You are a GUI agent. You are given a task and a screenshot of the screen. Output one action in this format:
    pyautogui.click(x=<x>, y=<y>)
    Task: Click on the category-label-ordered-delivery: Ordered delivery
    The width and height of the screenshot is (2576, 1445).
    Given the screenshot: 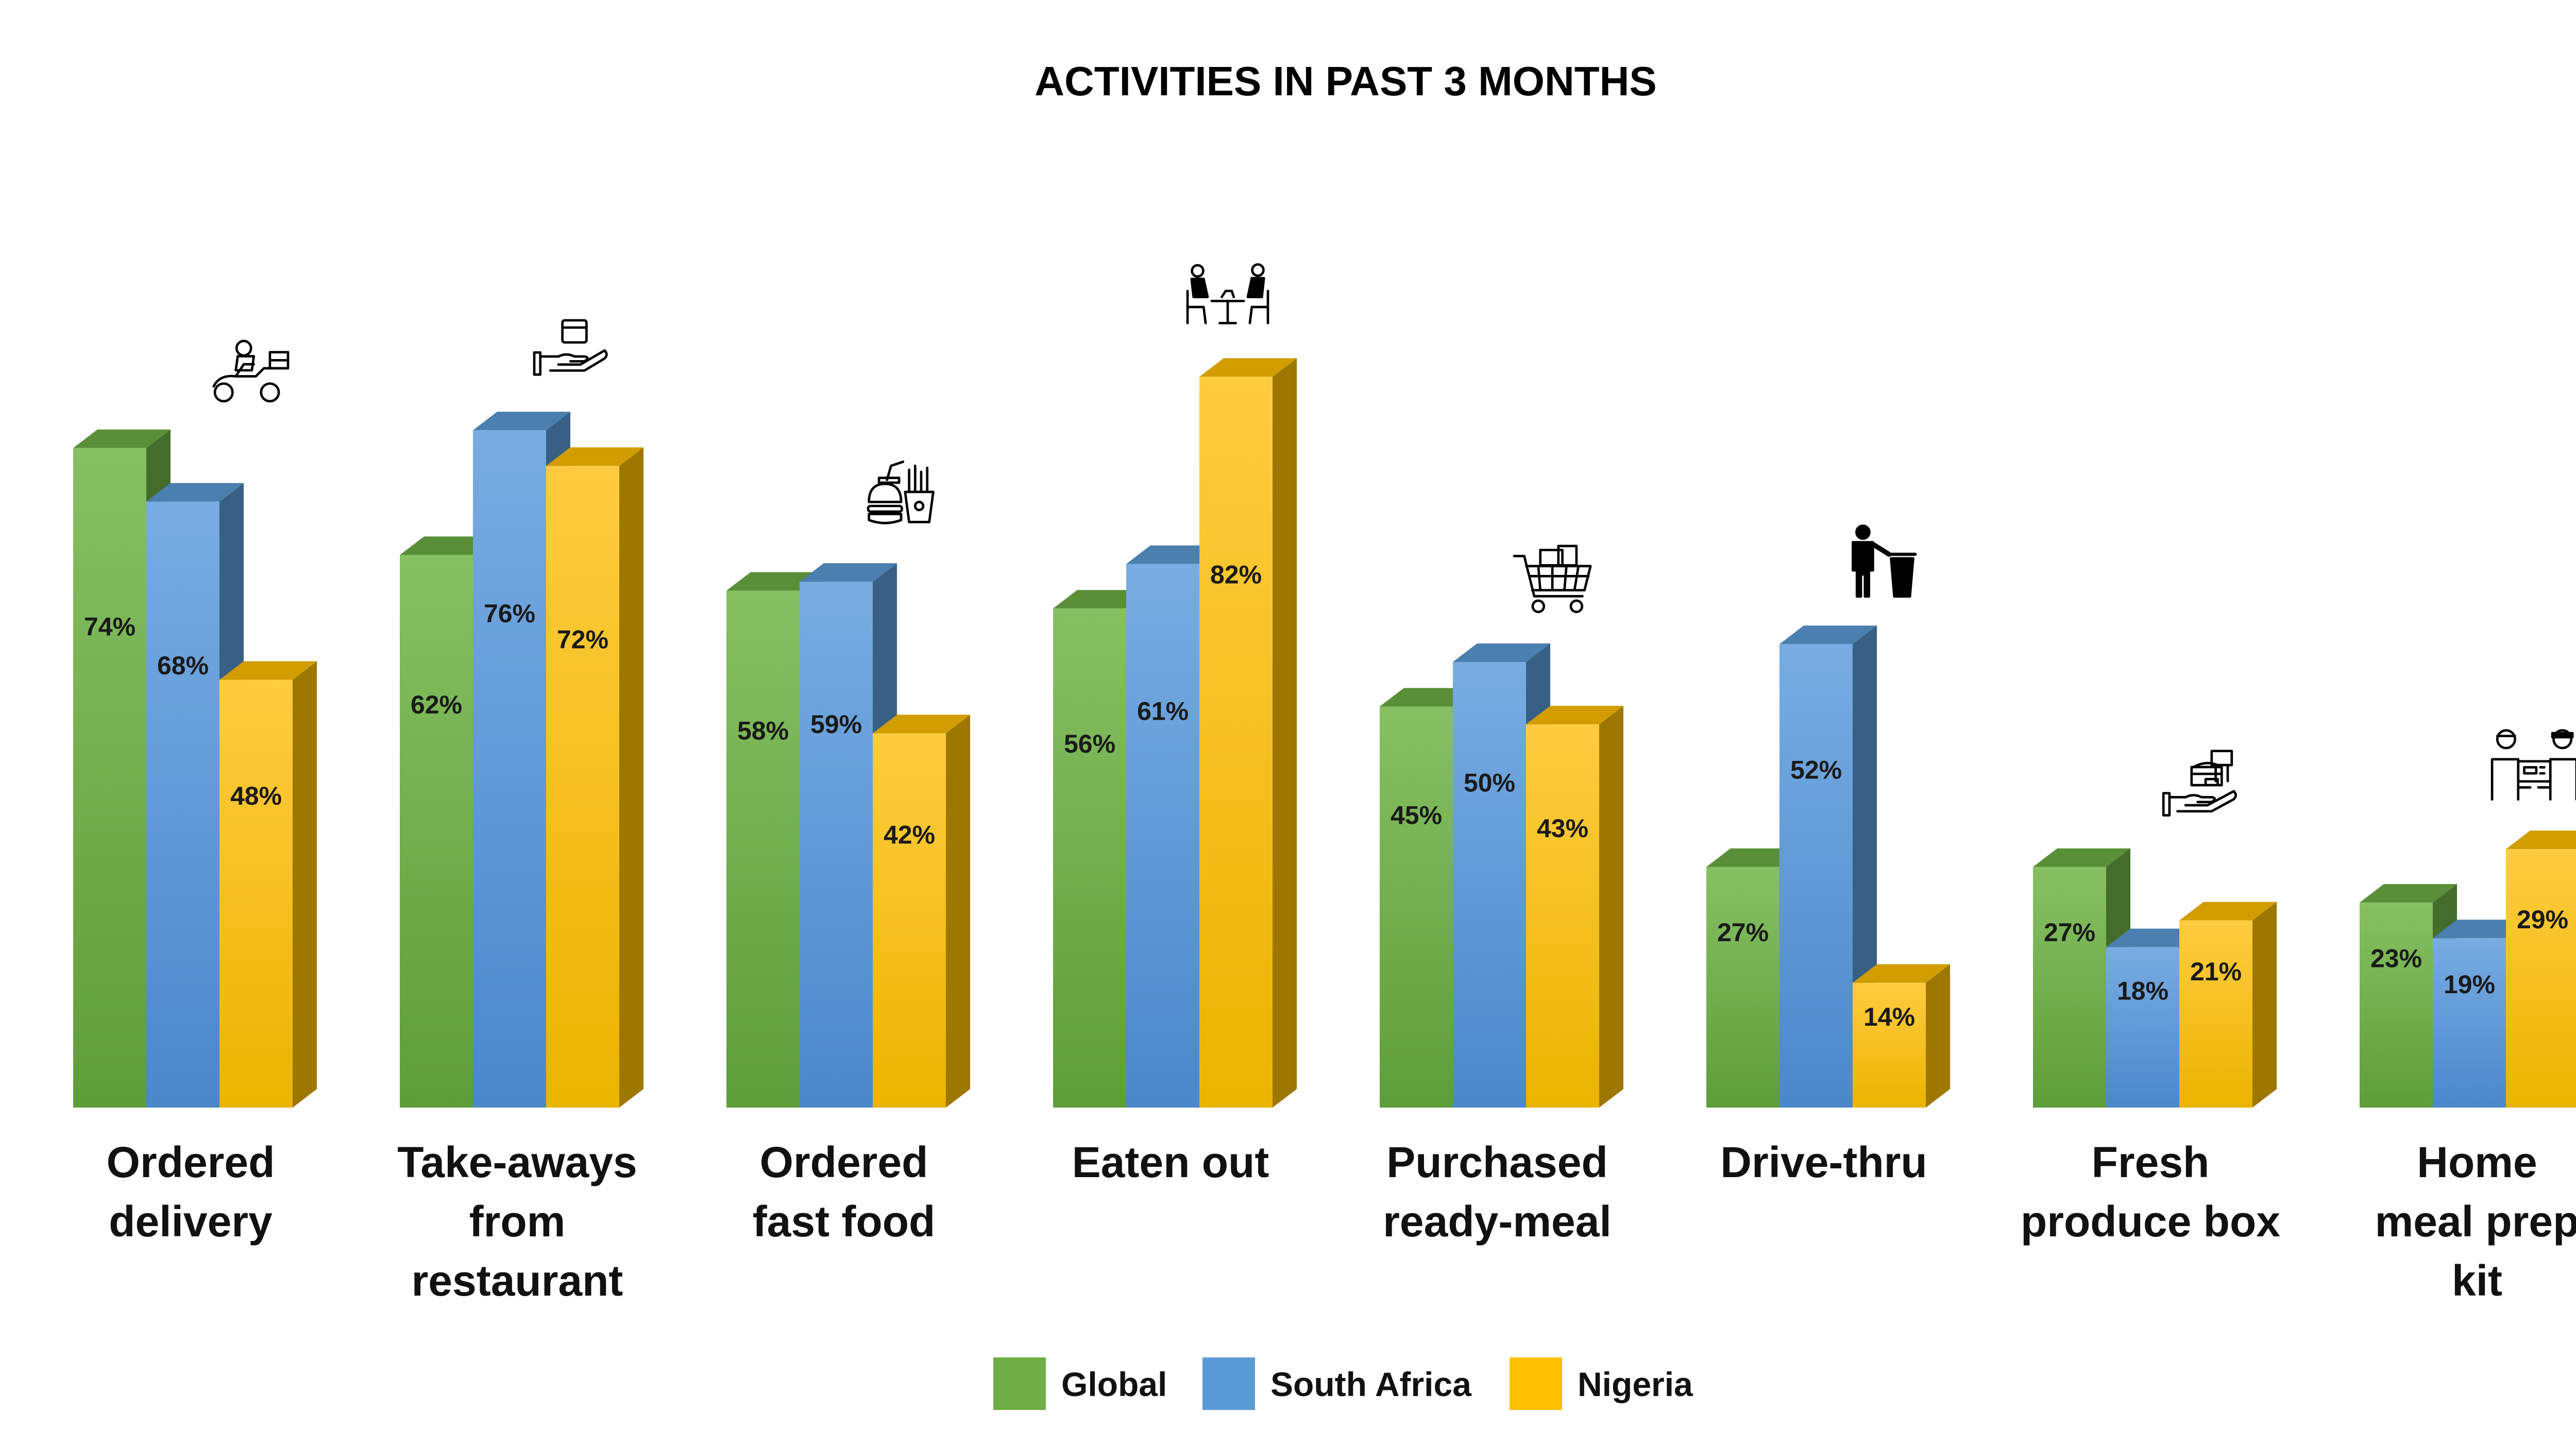 What is the action you would take?
    pyautogui.click(x=191, y=1192)
    